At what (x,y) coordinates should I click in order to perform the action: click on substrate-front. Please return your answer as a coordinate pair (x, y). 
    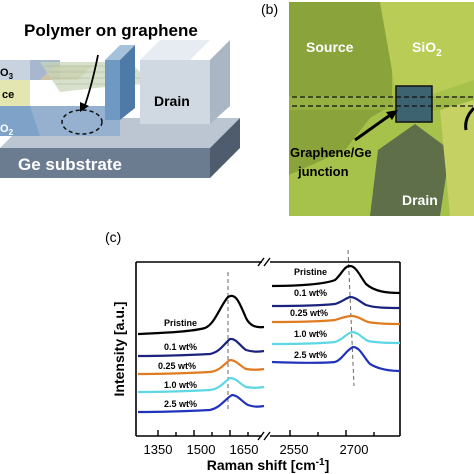
    Looking at the image, I should click on (105, 163).